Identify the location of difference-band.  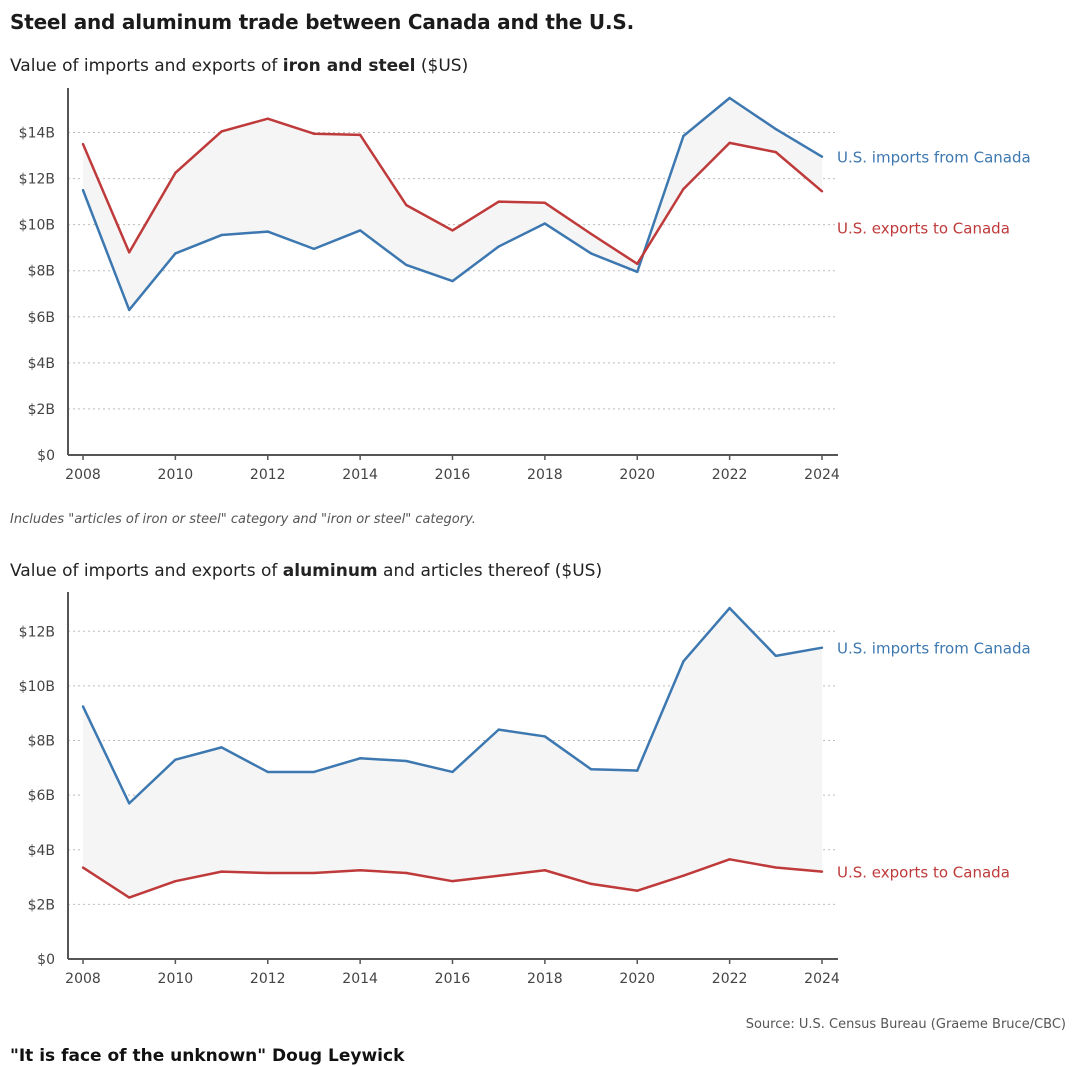
(452, 204).